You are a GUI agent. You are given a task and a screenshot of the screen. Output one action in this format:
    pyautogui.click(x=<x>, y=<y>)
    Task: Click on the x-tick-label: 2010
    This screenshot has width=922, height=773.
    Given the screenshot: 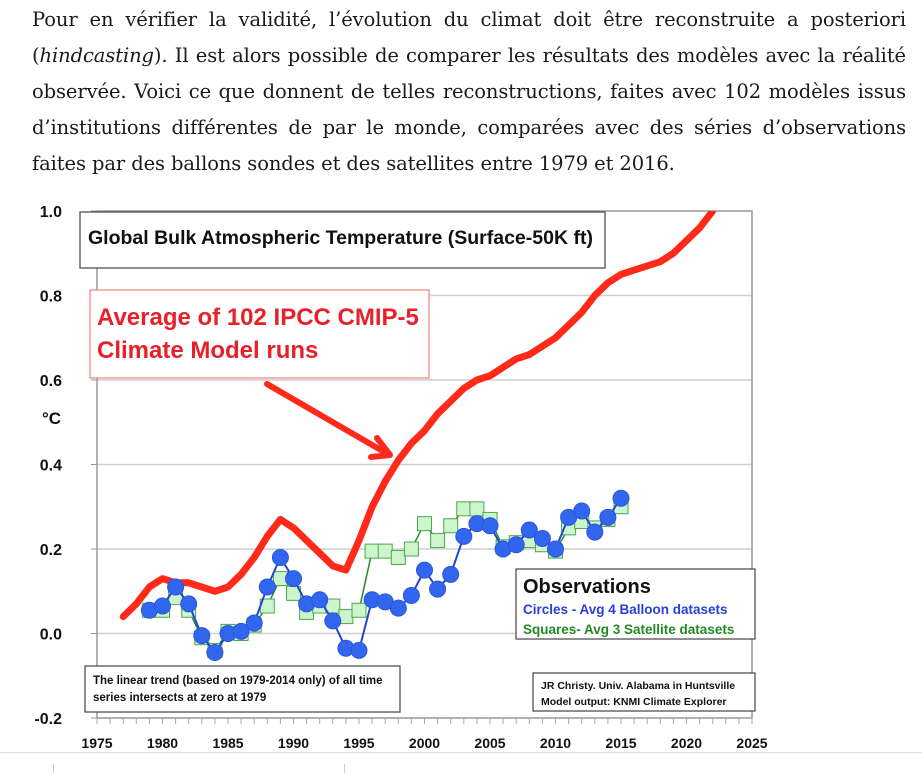 What is the action you would take?
    pyautogui.click(x=555, y=743)
    